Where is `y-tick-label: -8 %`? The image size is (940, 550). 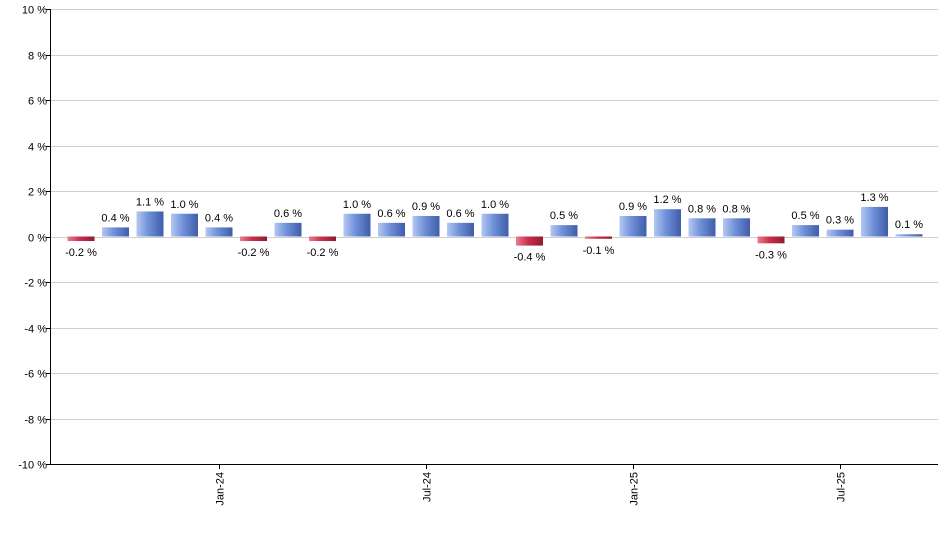 y-tick-label: -8 % is located at coordinates (35, 421).